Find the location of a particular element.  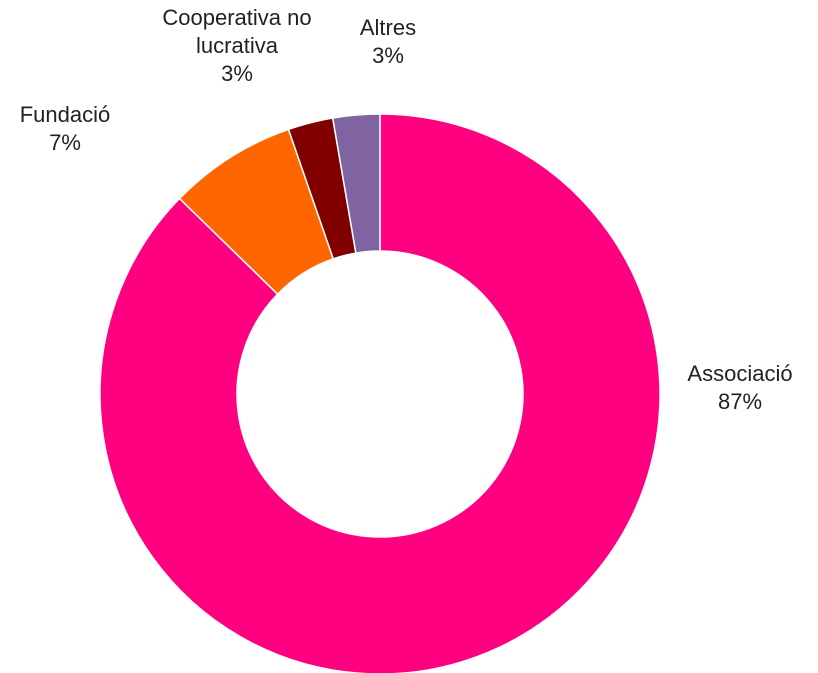

slice-label-altres: Altres 3% is located at coordinates (388, 41).